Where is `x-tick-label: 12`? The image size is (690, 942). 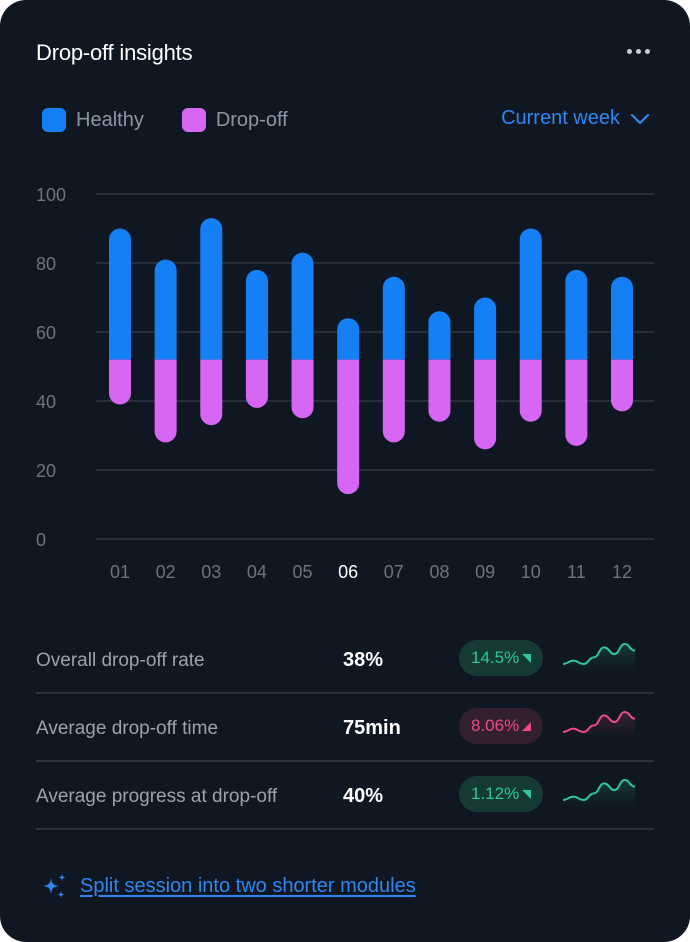
x-tick-label: 12 is located at coordinates (622, 572).